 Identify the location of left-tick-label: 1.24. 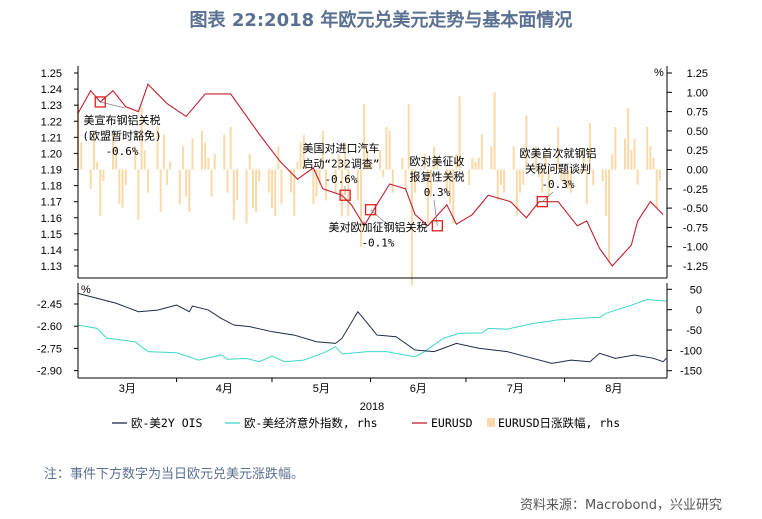
(51, 90).